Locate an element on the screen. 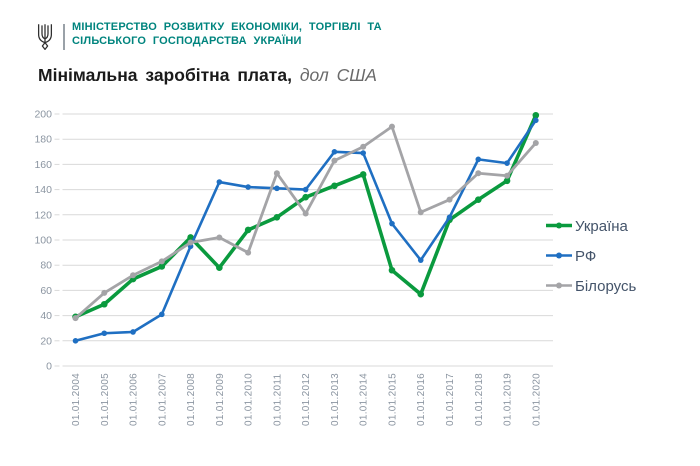 The height and width of the screenshot is (466, 700). tryzub-logo-icon is located at coordinates (45, 39).